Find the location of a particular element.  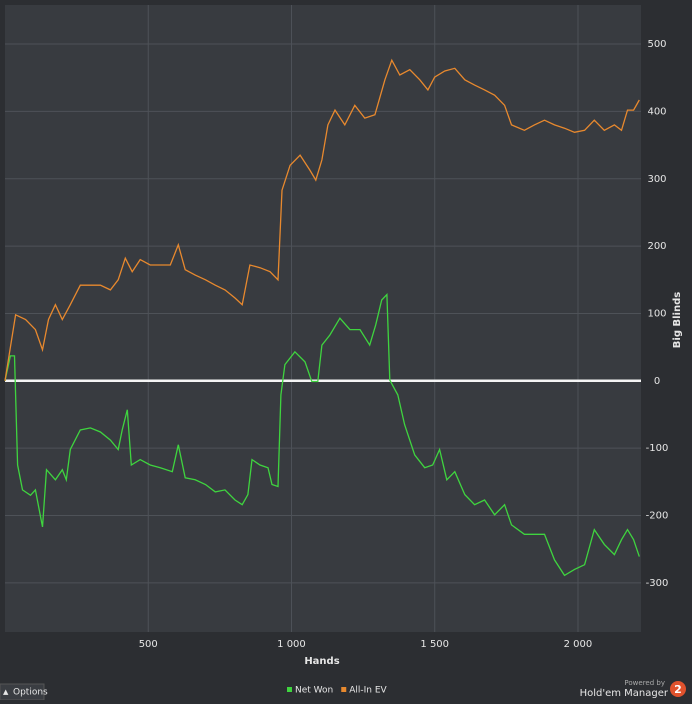

legend: Net Won All-In EV is located at coordinates (337, 691).